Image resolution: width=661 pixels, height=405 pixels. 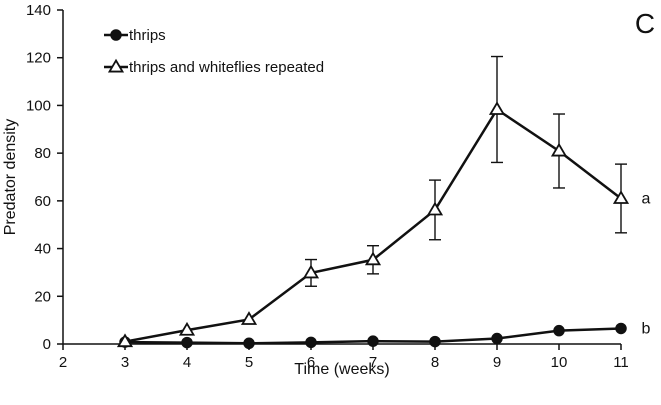 I want to click on legend-item: thrips and whiteflies repeated, so click(x=214, y=67).